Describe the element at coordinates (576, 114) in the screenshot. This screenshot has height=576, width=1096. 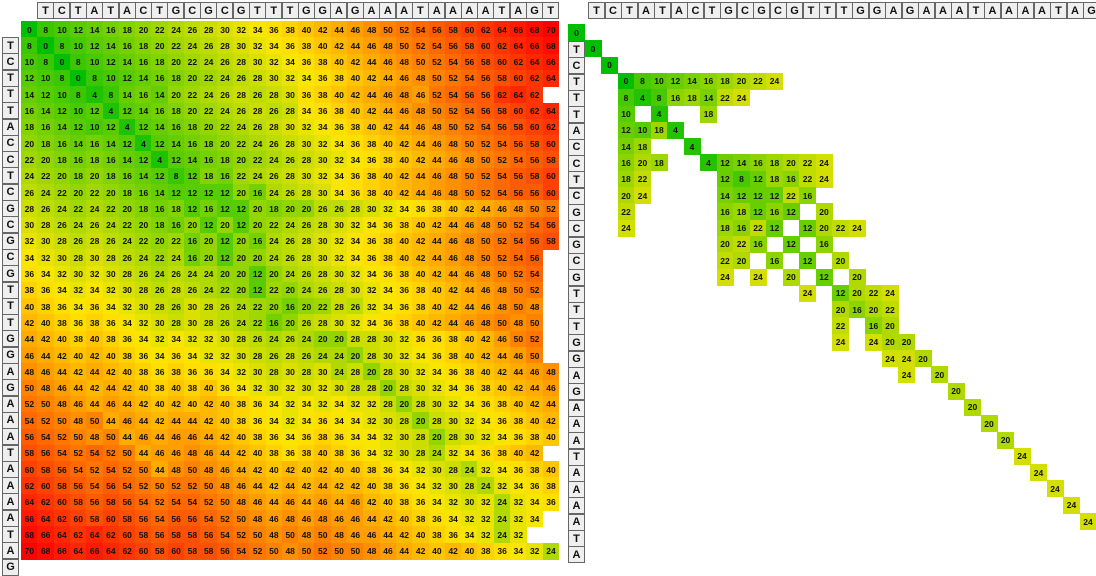
I see `side-base-letter: T` at that location.